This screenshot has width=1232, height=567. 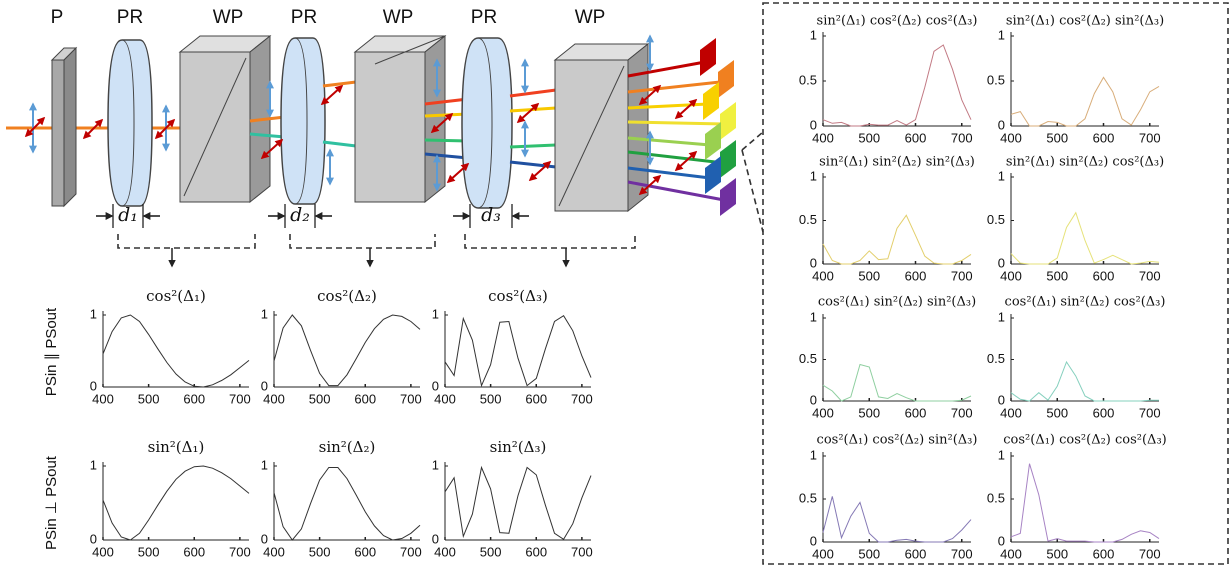 I want to click on chart-title: sin²(Δ₂), so click(x=347, y=447).